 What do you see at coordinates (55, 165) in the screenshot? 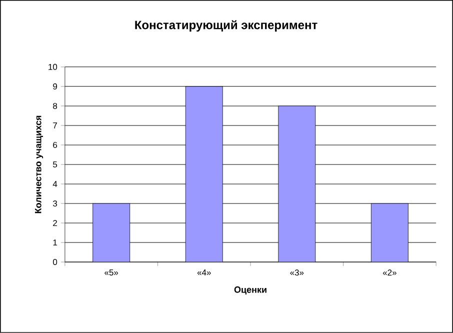
I see `y-tick-label: 5` at bounding box center [55, 165].